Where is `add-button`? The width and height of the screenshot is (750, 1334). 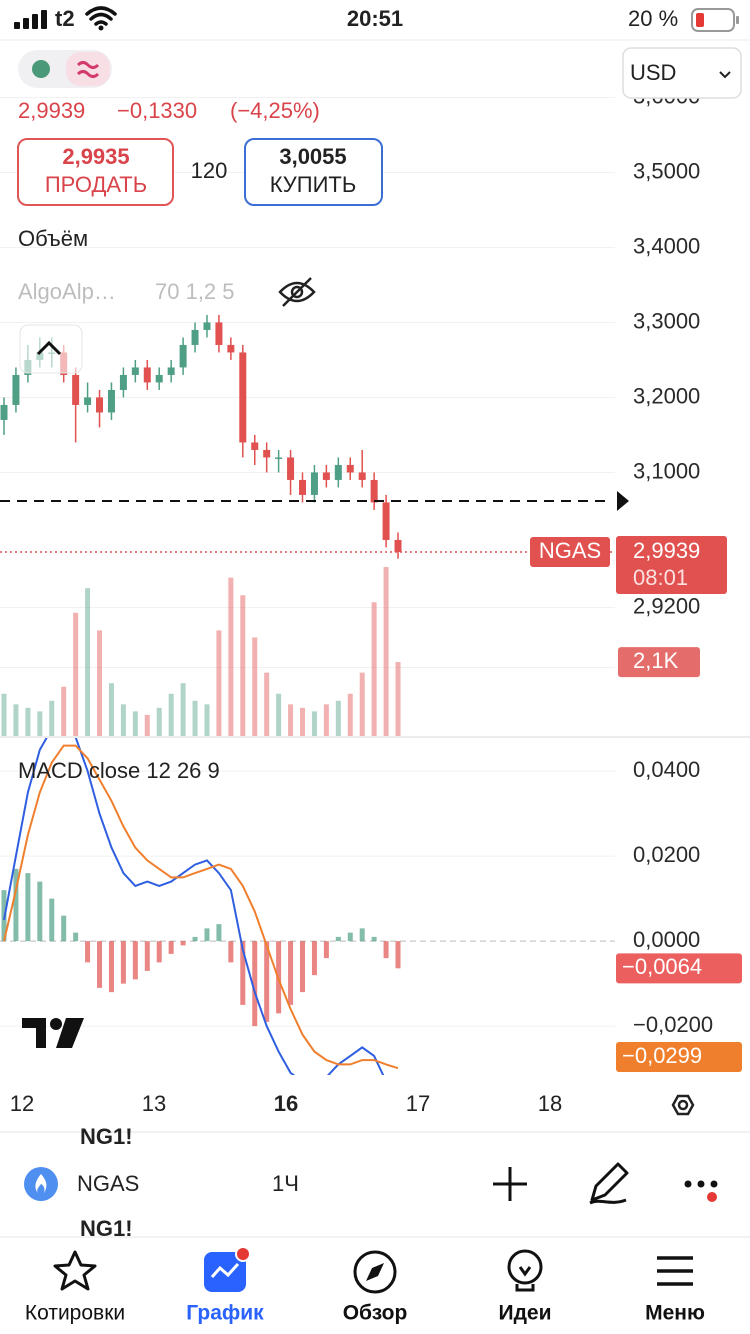
add-button is located at coordinates (510, 1184).